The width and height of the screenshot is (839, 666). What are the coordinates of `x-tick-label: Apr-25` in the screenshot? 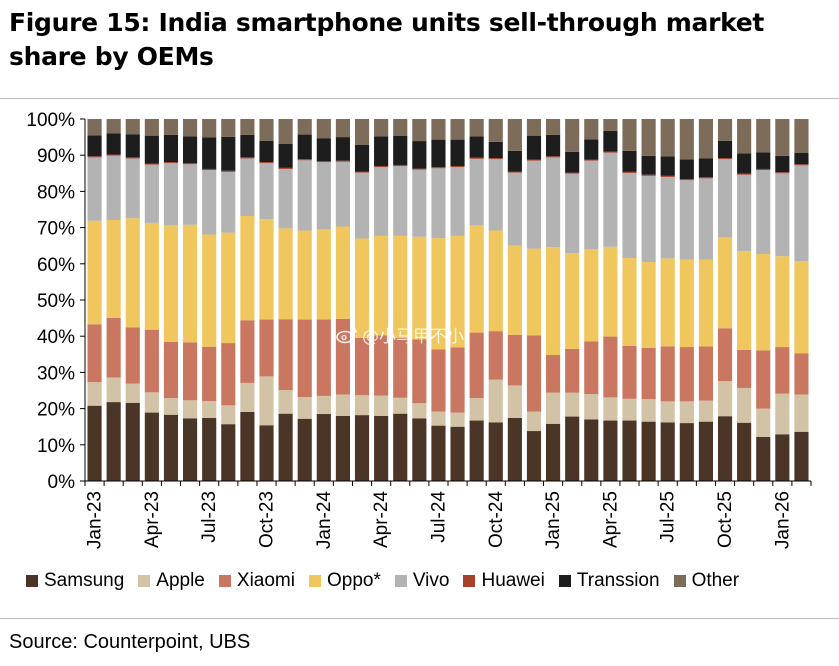 It's located at (610, 519).